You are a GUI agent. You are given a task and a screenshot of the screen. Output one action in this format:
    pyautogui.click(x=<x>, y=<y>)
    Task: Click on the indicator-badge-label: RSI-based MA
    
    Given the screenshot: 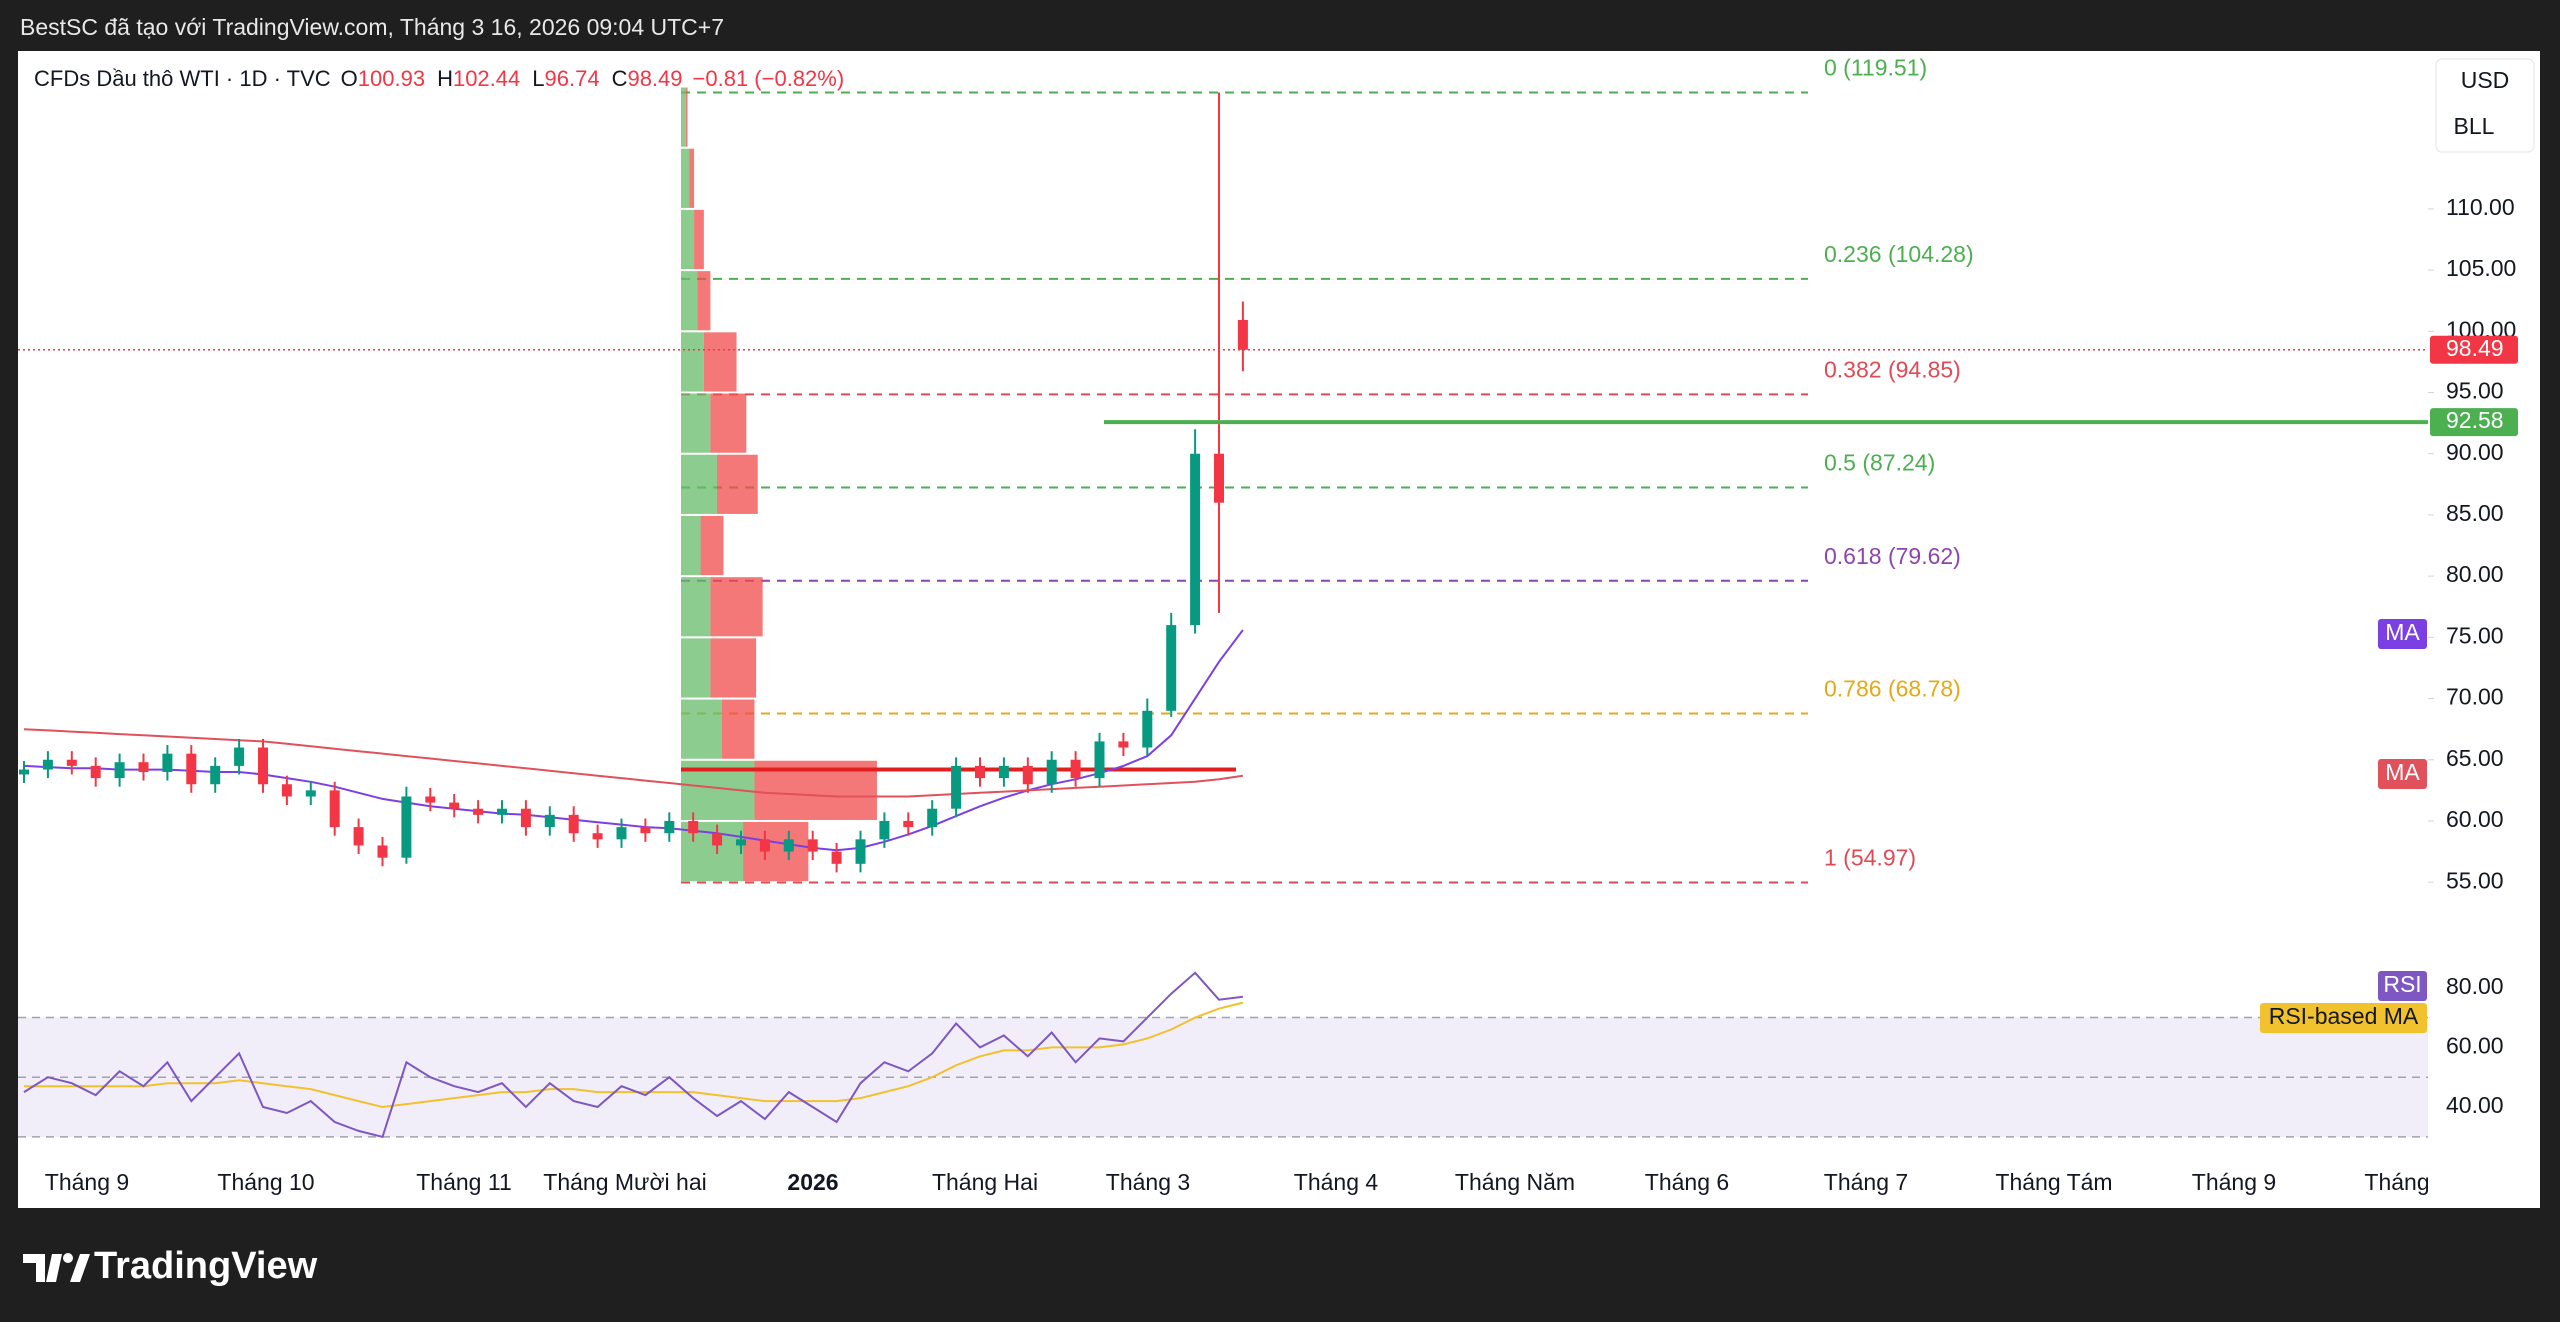 What is the action you would take?
    pyautogui.click(x=2344, y=1016)
    